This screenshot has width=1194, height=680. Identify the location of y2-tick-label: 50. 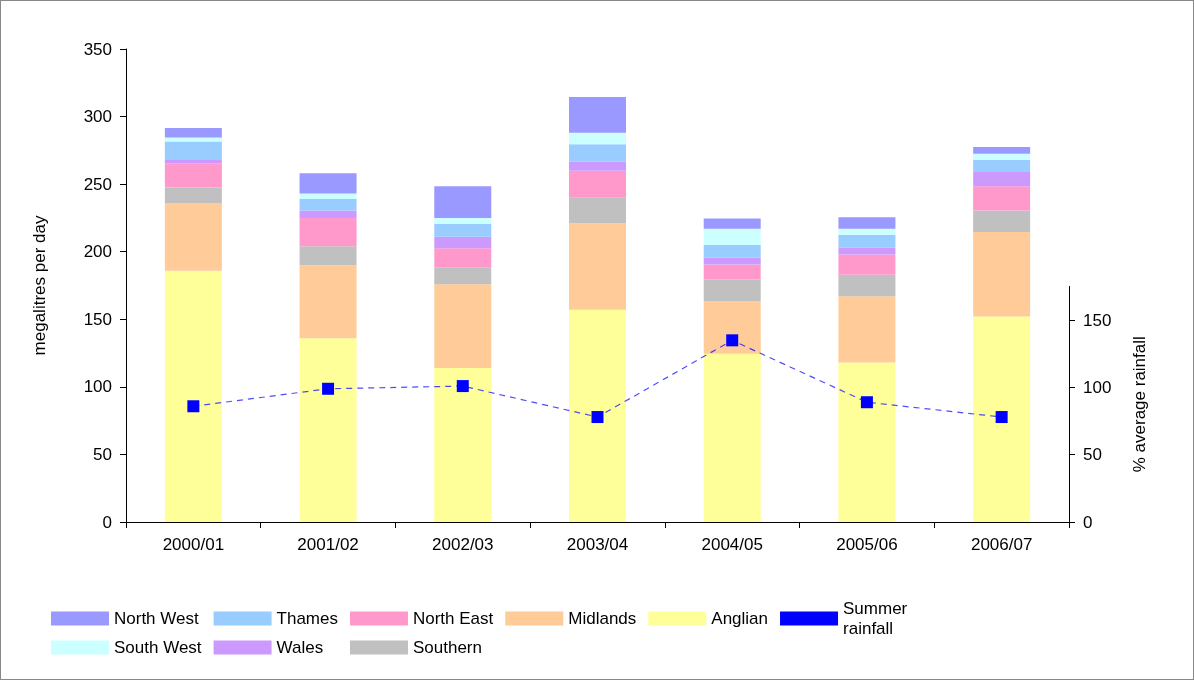
(1092, 455).